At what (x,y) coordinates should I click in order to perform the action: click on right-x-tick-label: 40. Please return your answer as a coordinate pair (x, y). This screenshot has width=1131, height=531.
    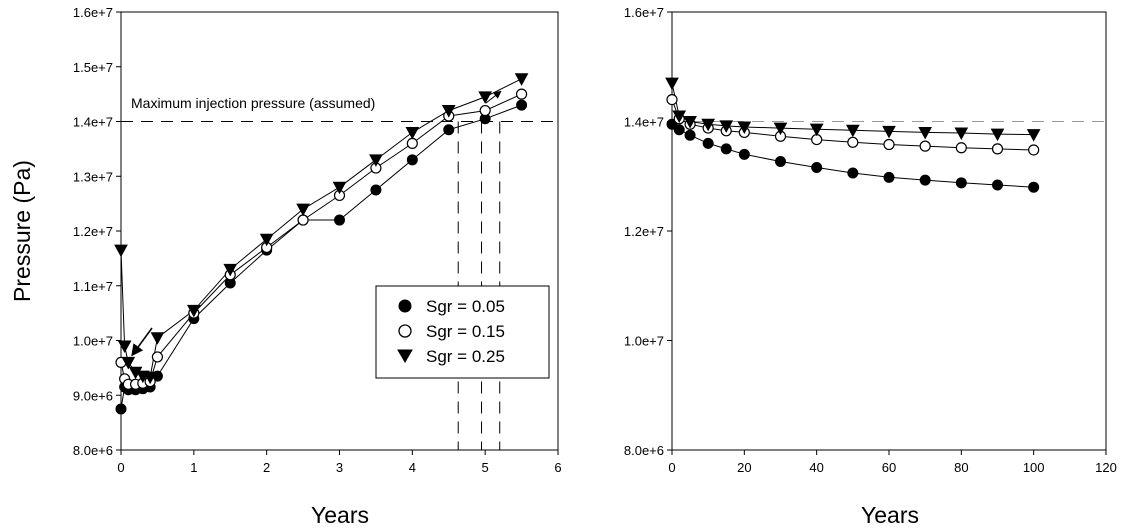
    Looking at the image, I should click on (816, 467).